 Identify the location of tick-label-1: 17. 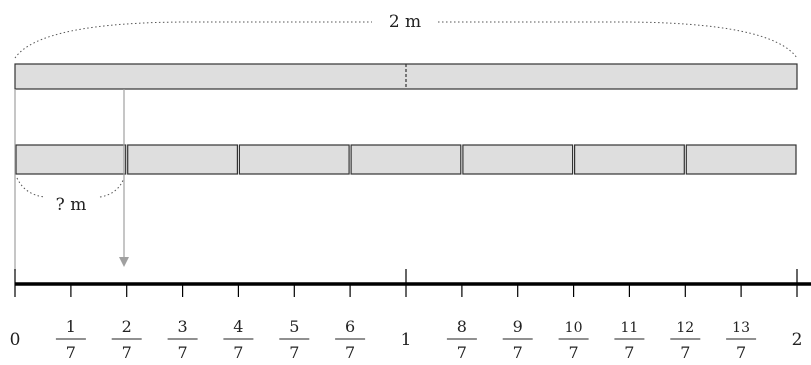
(70, 339).